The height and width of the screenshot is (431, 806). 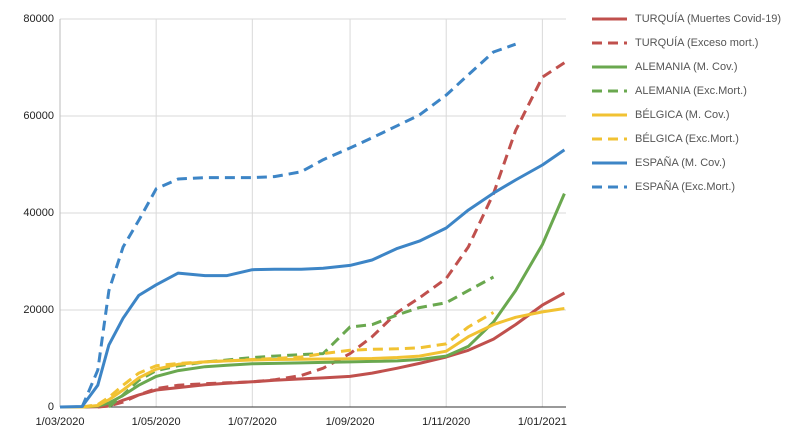 I want to click on legend-label: ALEMANIA (M. Cov.), so click(x=686, y=67).